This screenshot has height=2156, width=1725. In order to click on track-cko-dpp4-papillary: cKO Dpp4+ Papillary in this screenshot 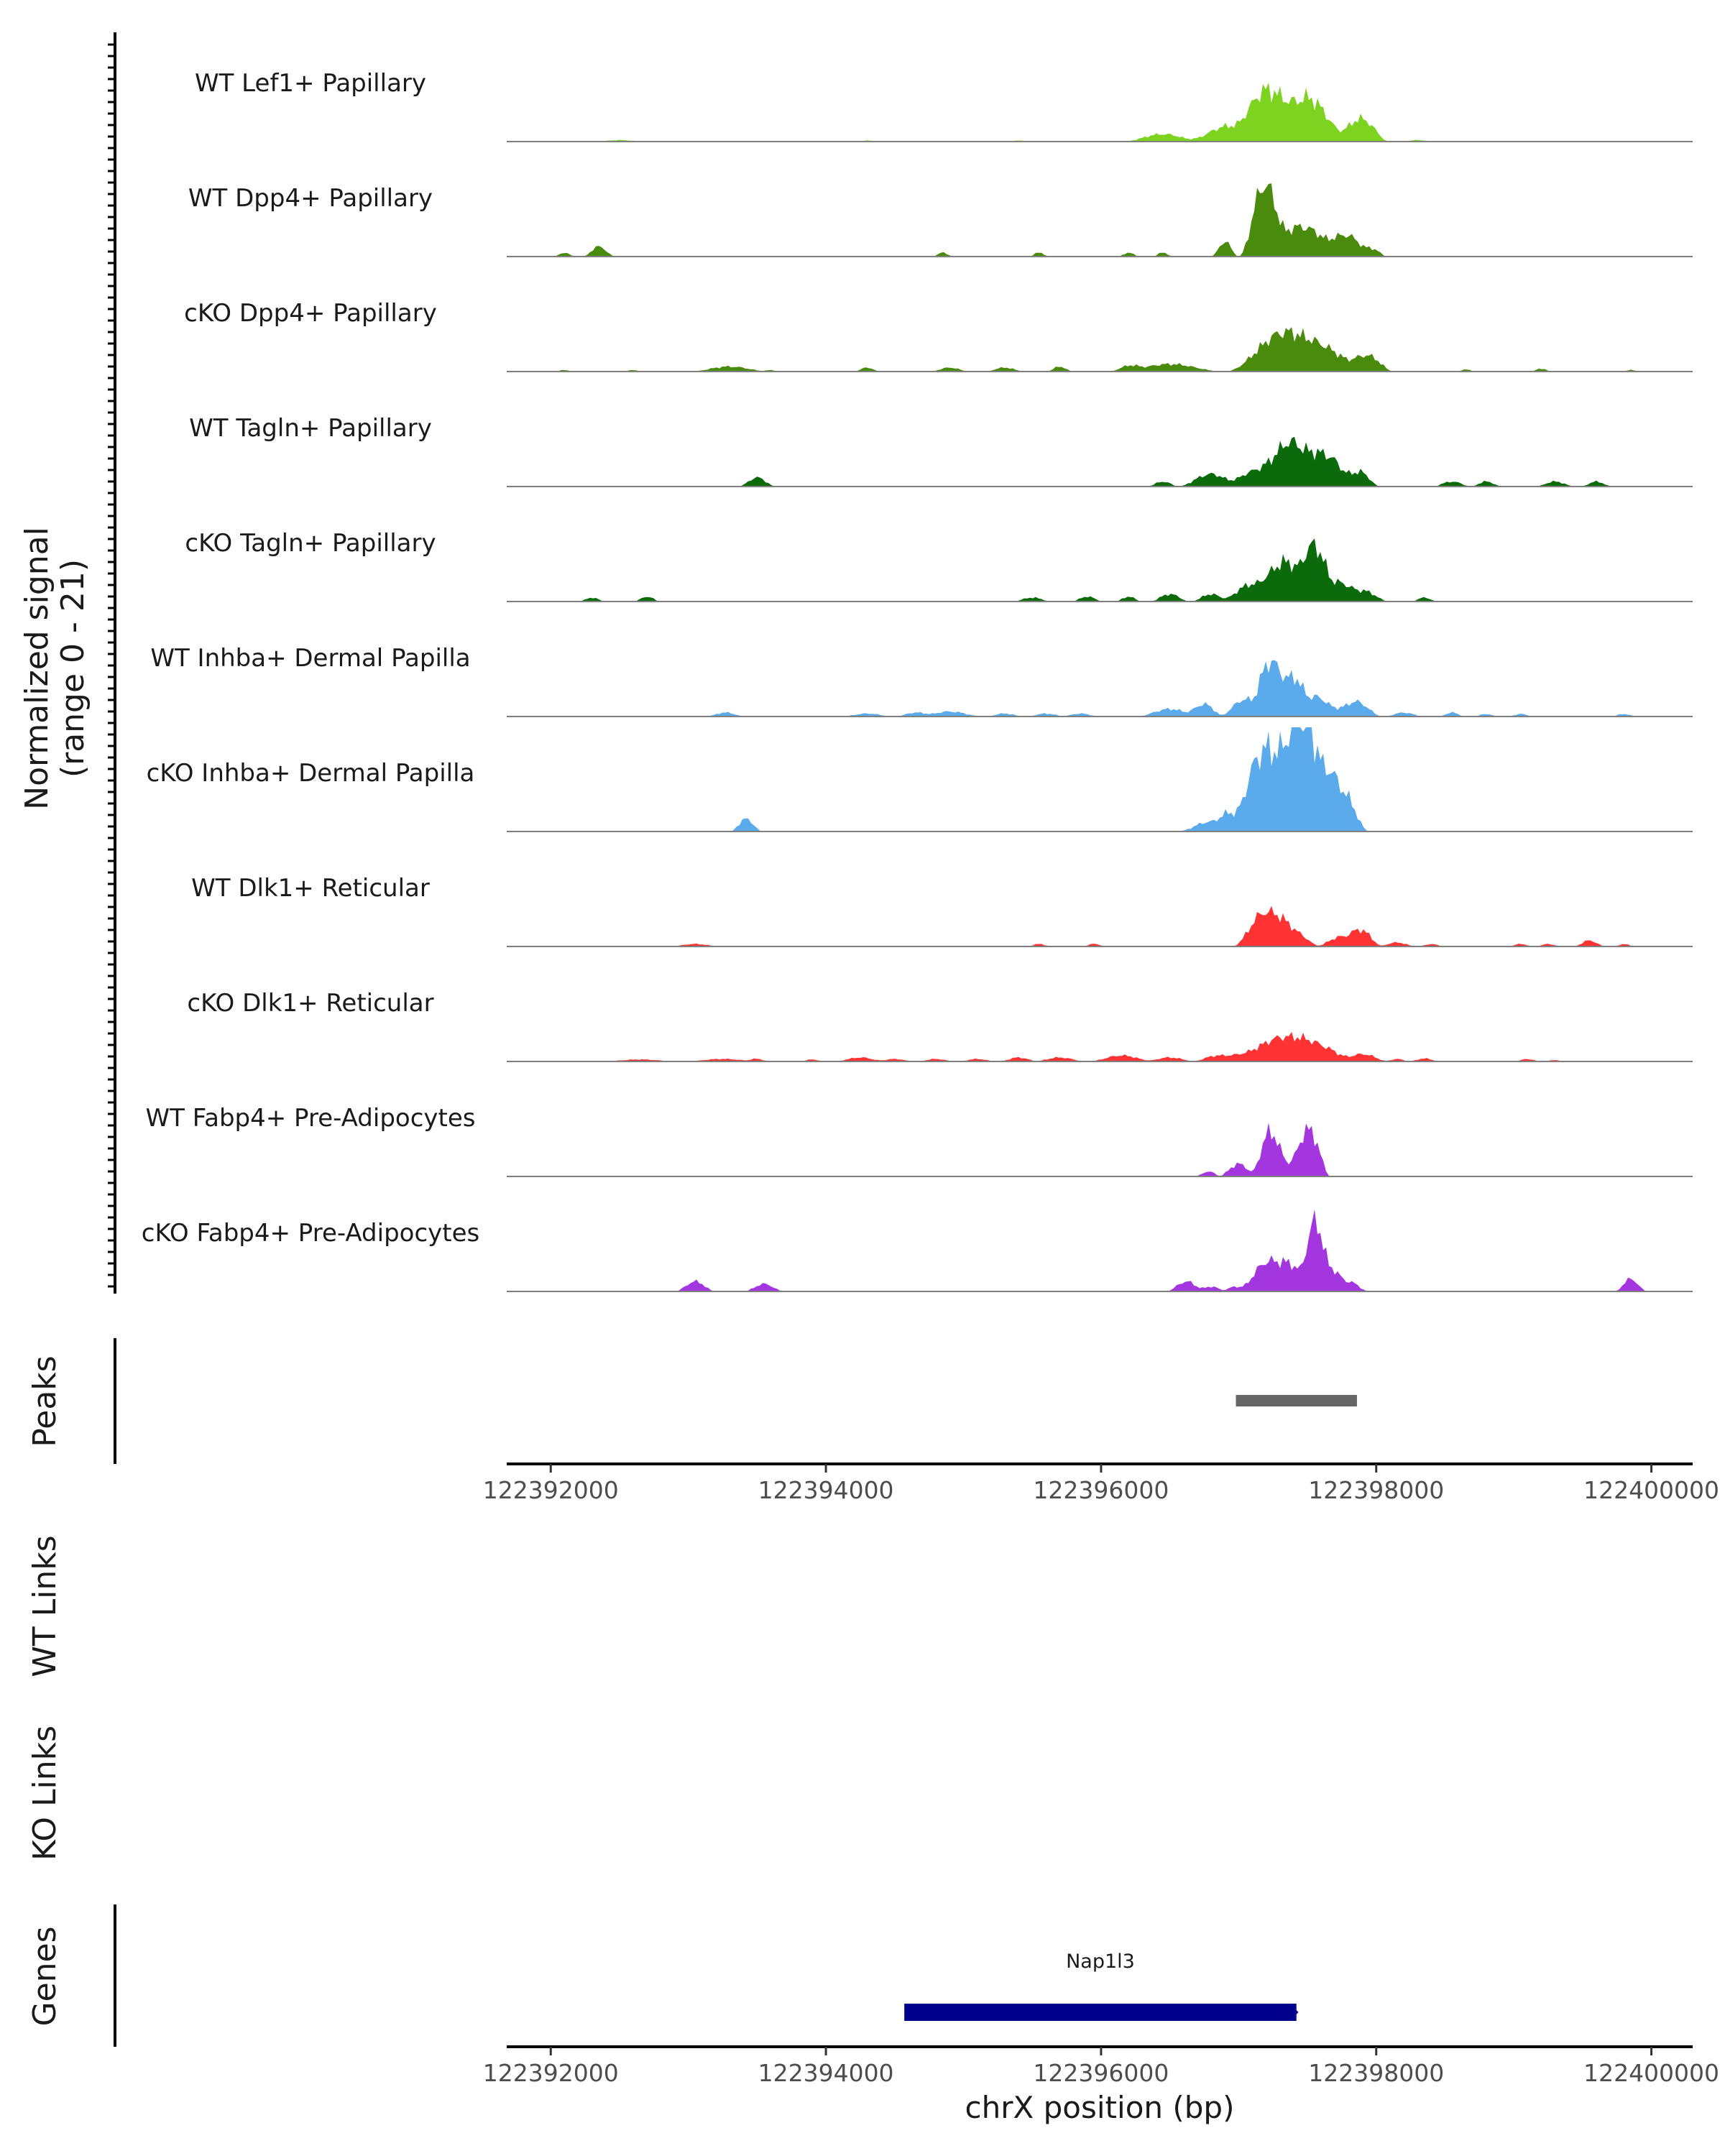, I will do `click(938, 336)`.